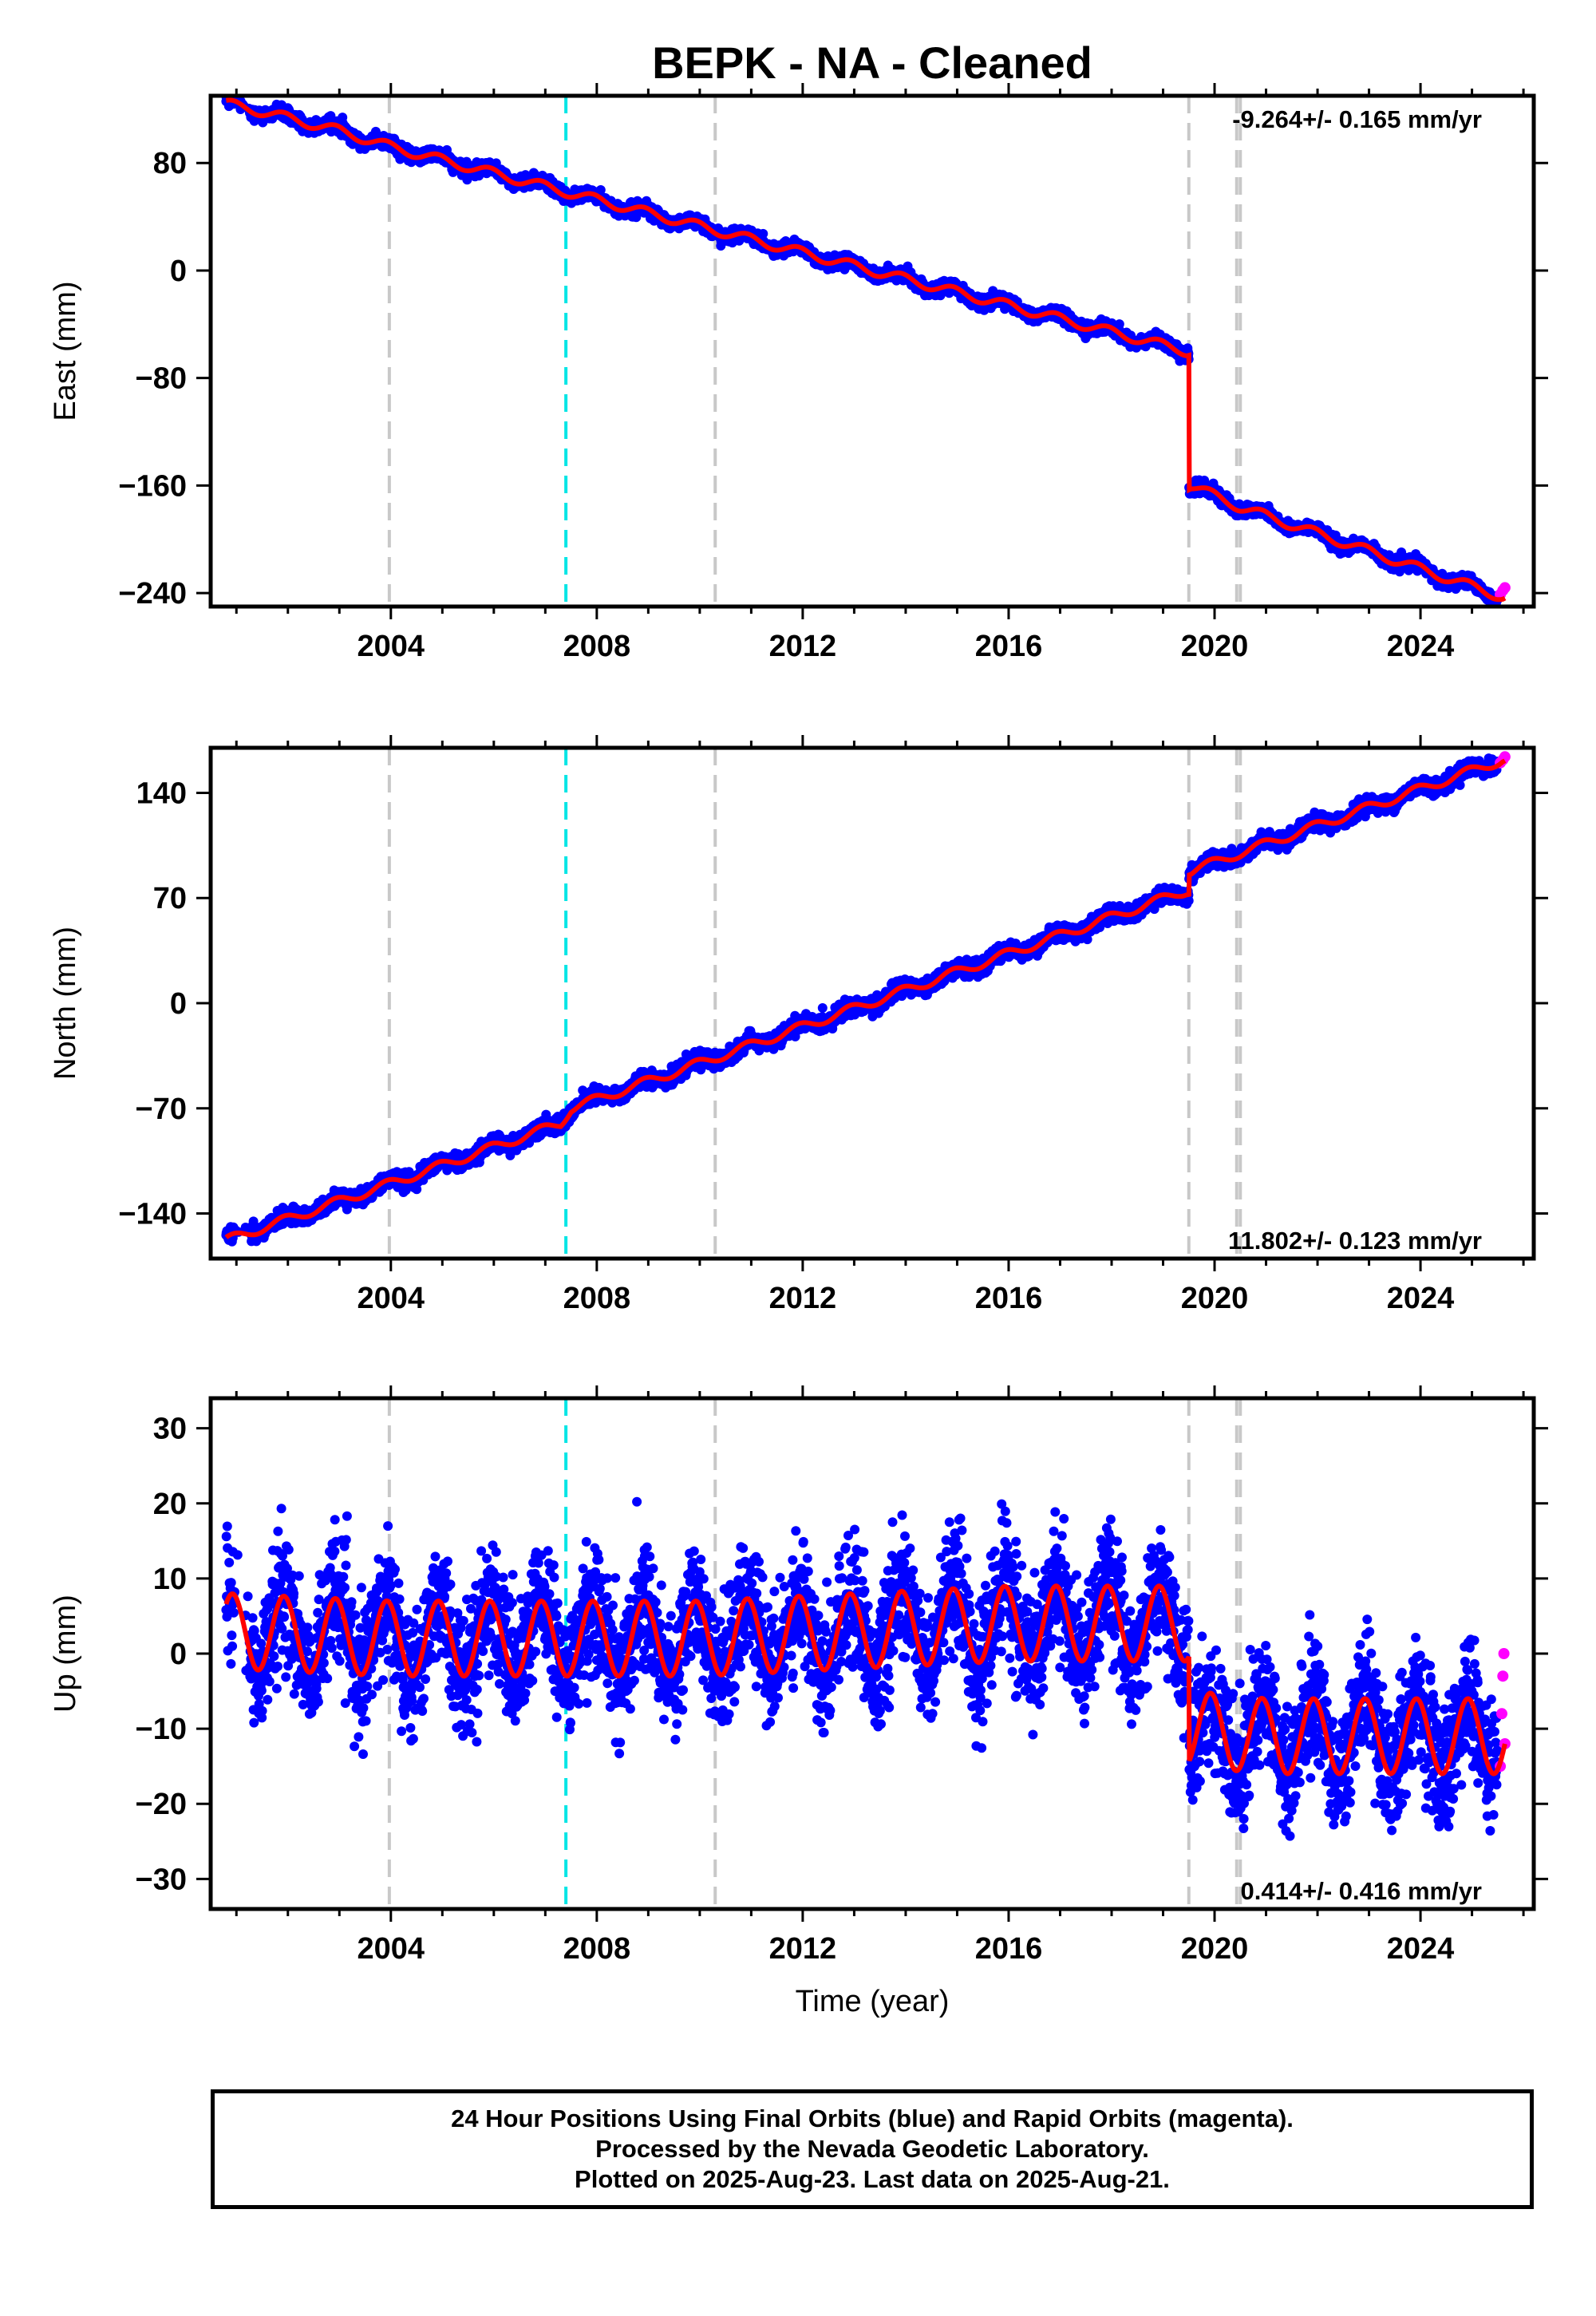 The image size is (1596, 2316). I want to click on x-tick-label: 2016, so click(1009, 646).